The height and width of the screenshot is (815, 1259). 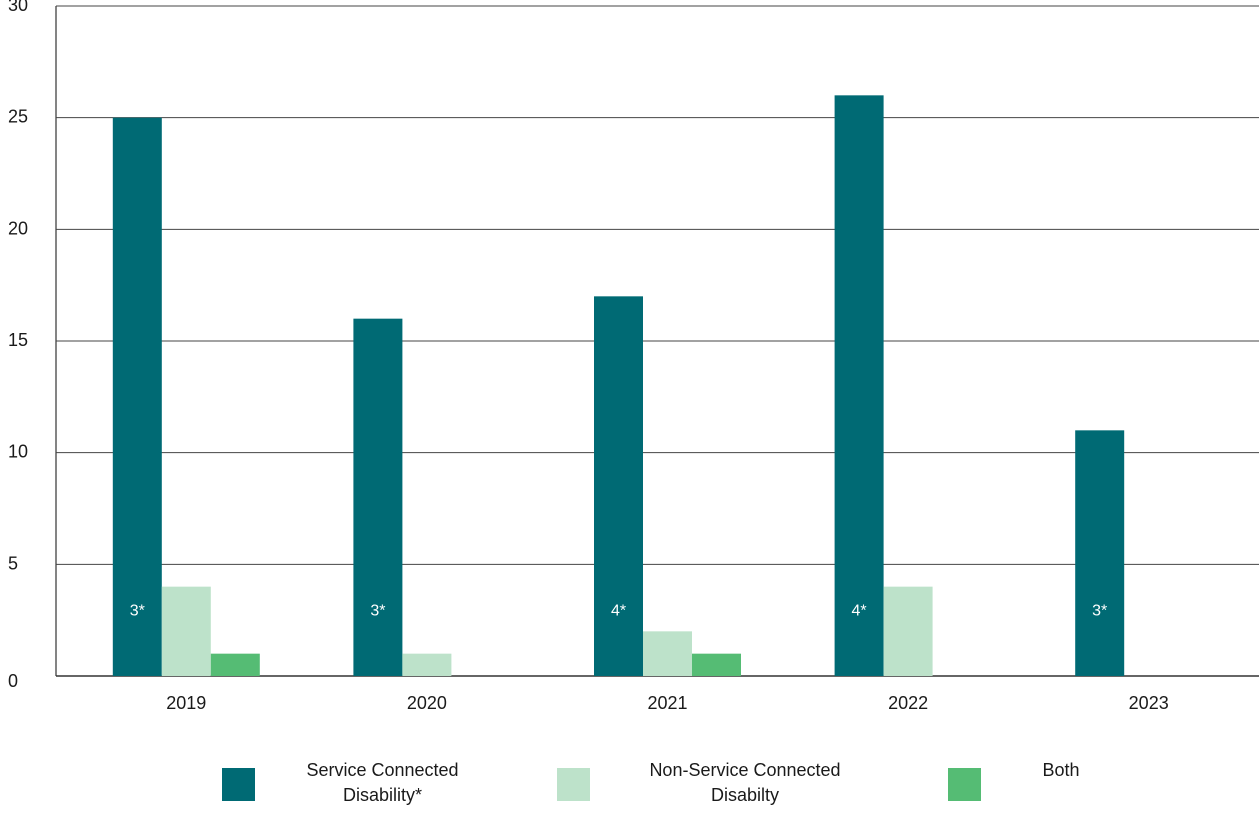 What do you see at coordinates (427, 703) in the screenshot?
I see `x-tick-label: 2020` at bounding box center [427, 703].